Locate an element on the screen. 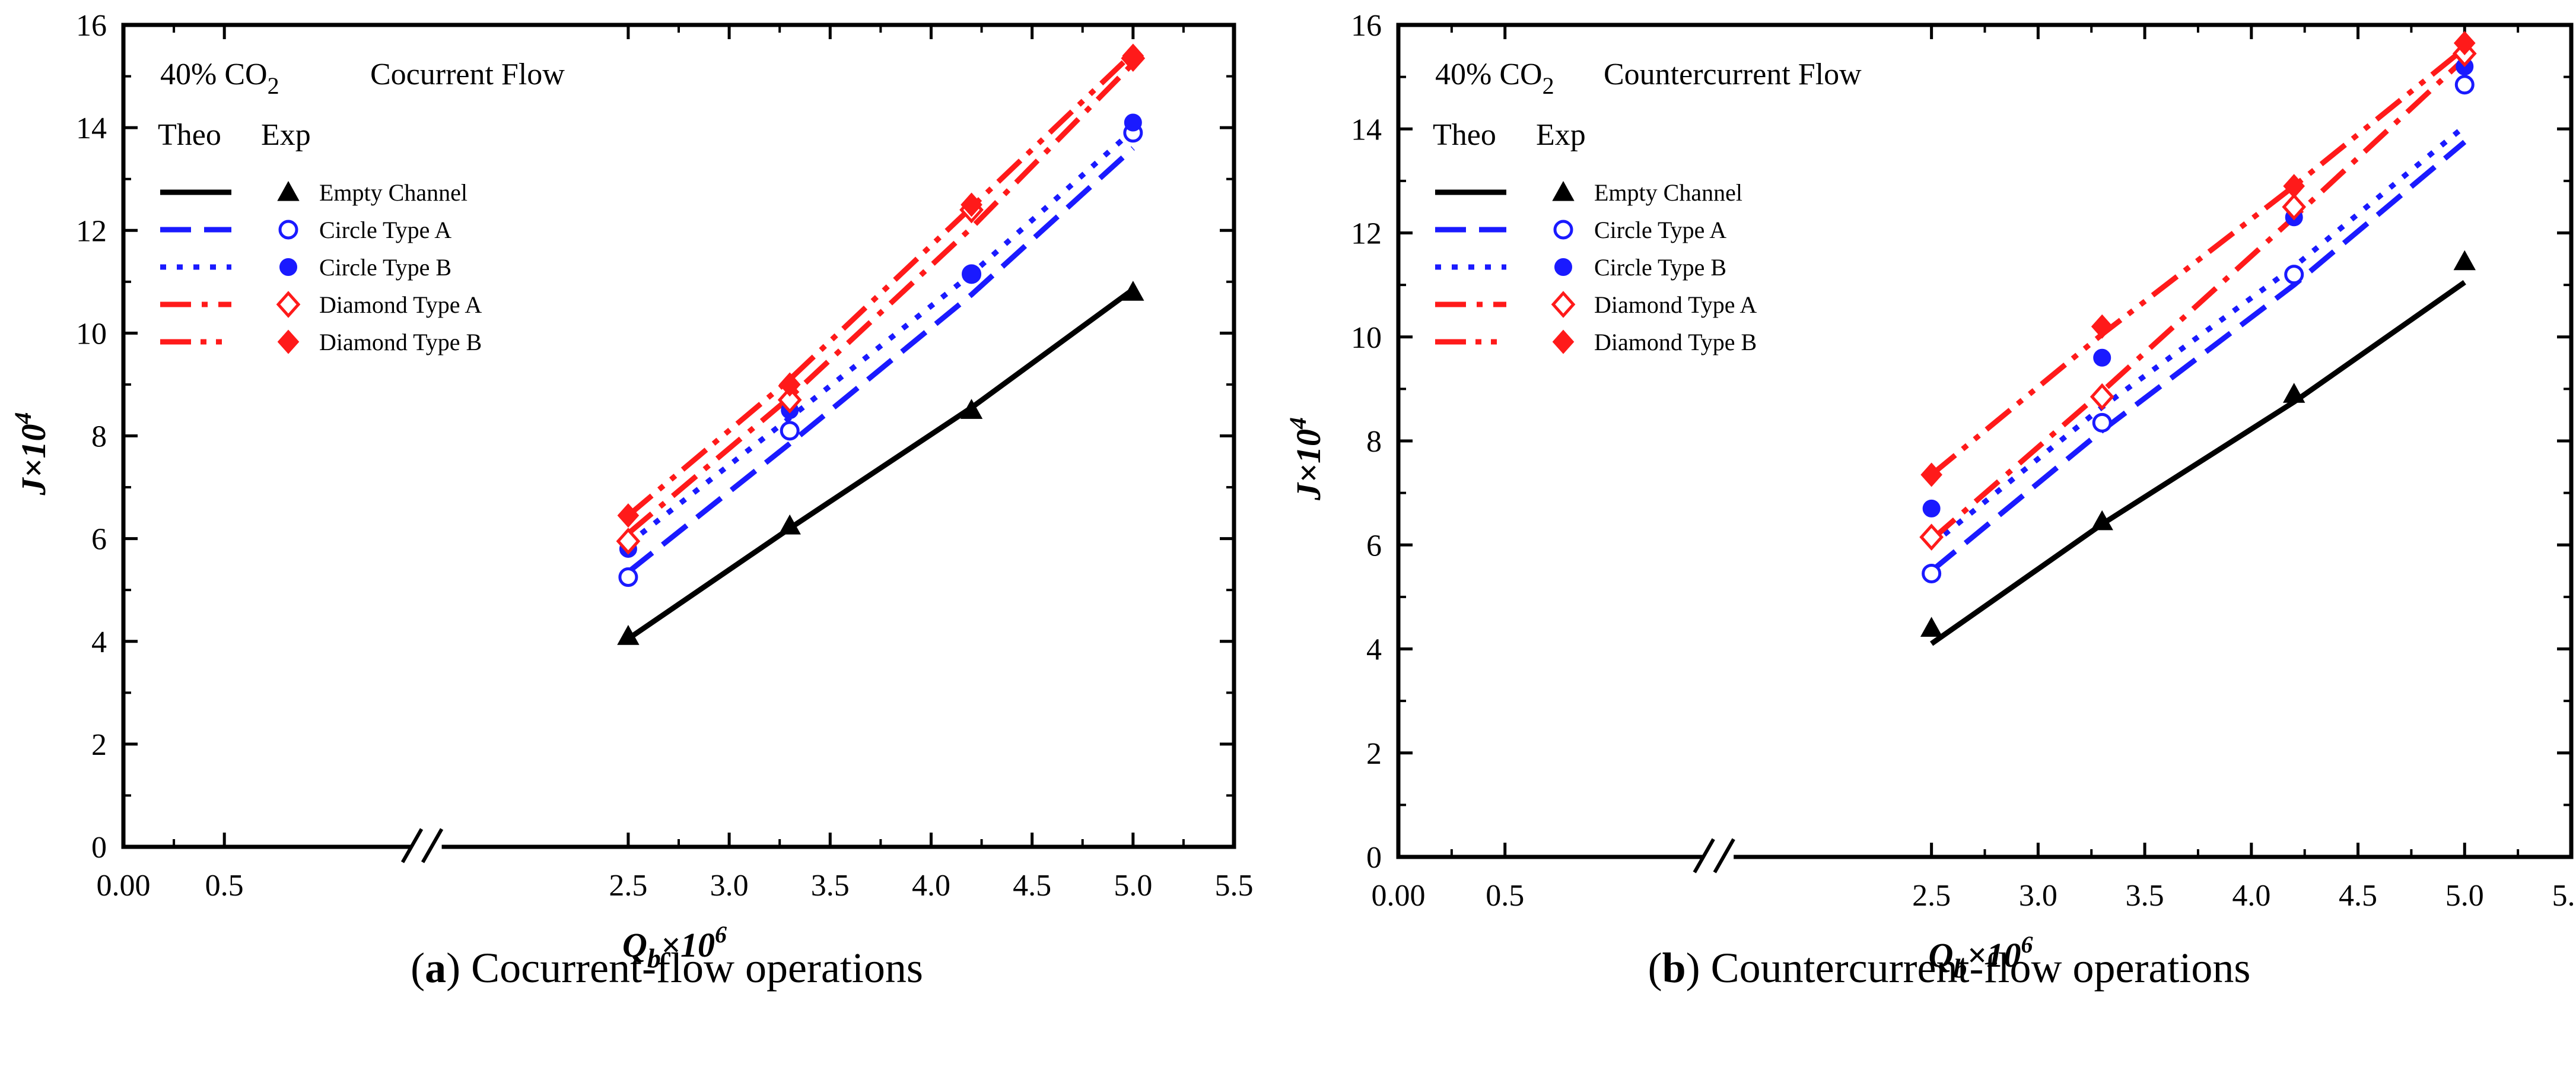  annotation-flow: Countercurrent Flow is located at coordinates (1733, 74).